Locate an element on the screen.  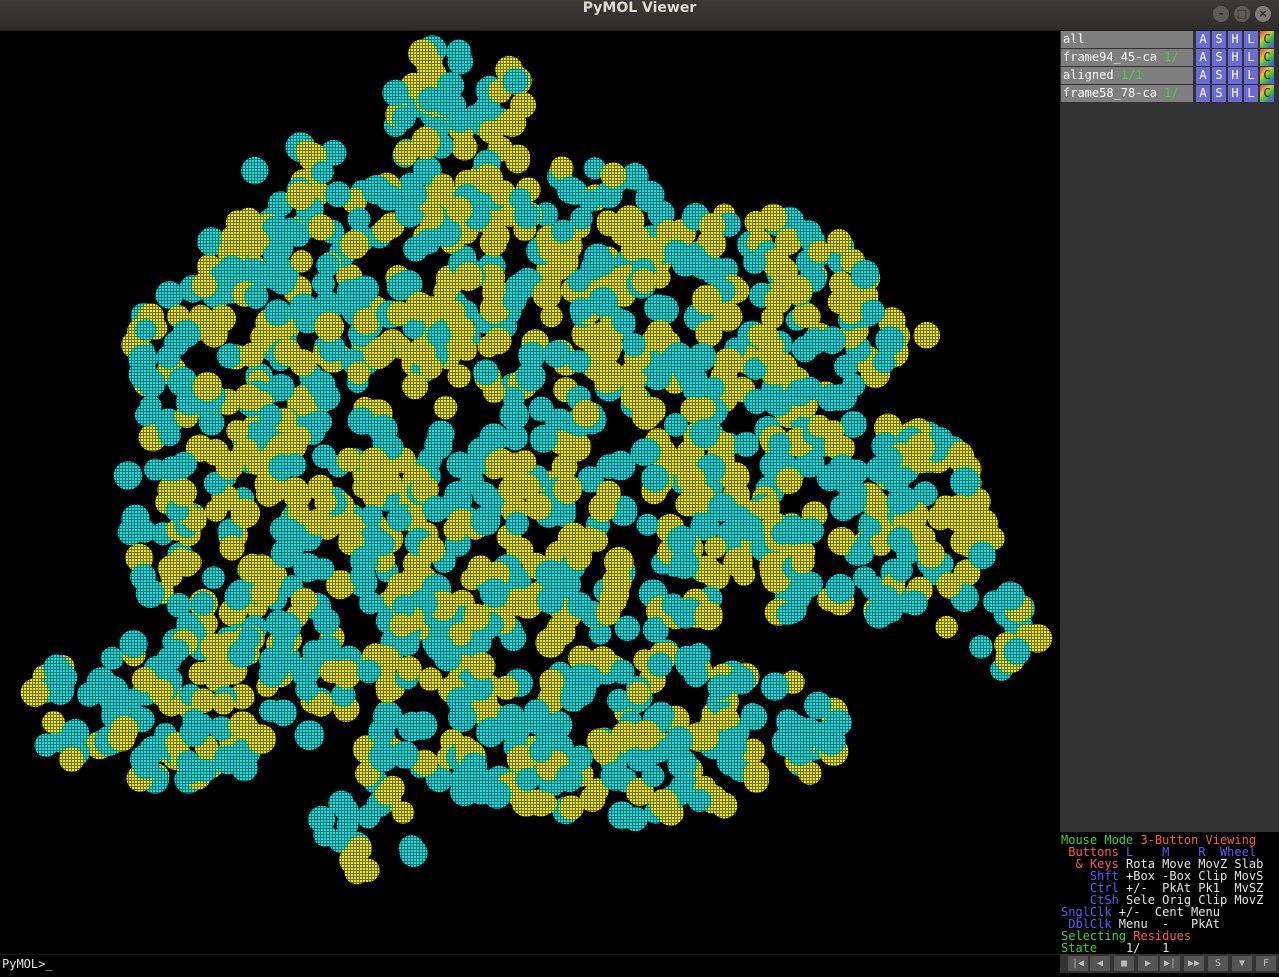
selecting-value: Residues is located at coordinates (1162, 936).